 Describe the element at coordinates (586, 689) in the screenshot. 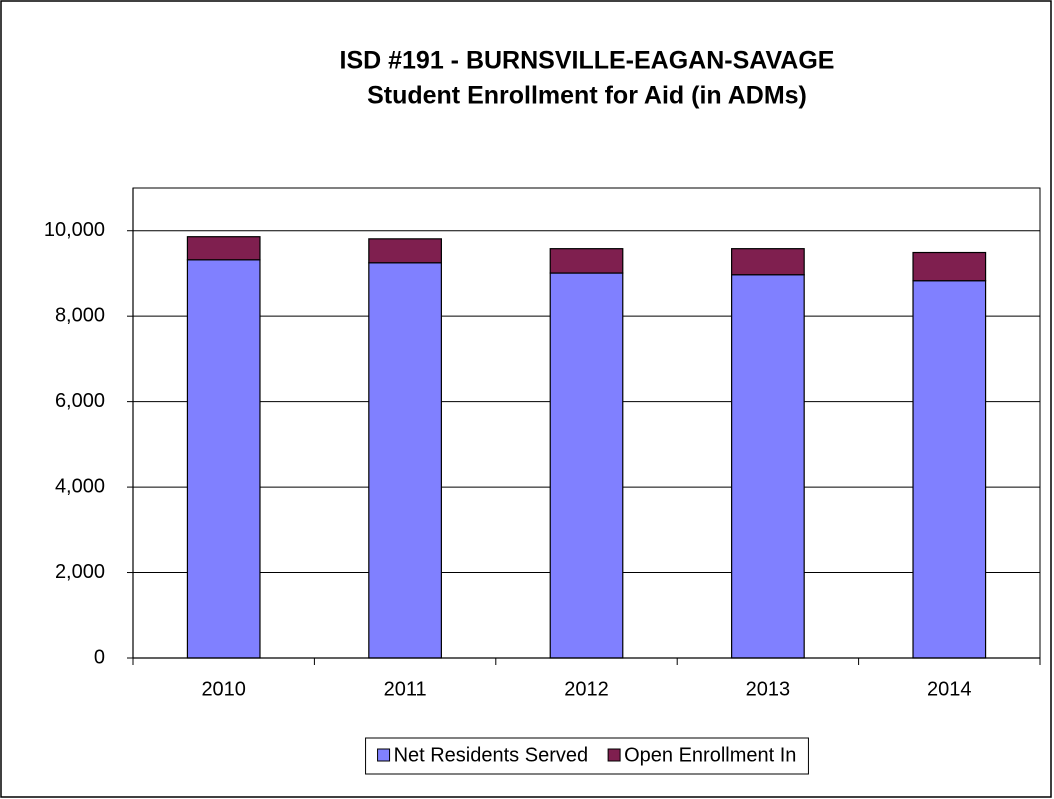

I see `x-tick-label: 2012` at that location.